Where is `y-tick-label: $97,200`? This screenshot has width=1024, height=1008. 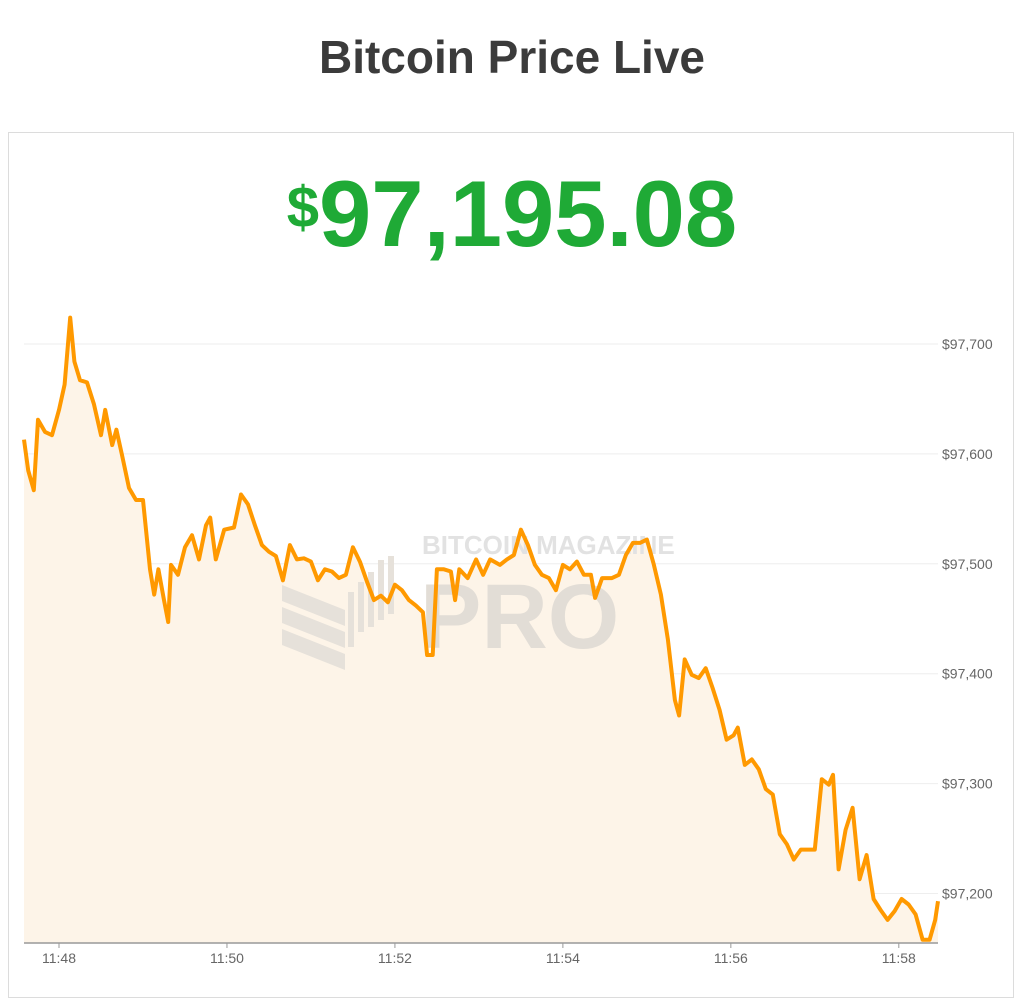 y-tick-label: $97,200 is located at coordinates (967, 894).